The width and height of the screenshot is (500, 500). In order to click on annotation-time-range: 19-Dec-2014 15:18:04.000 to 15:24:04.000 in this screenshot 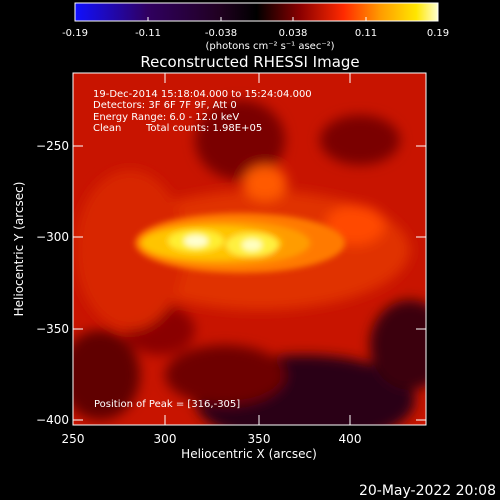, I will do `click(202, 94)`.